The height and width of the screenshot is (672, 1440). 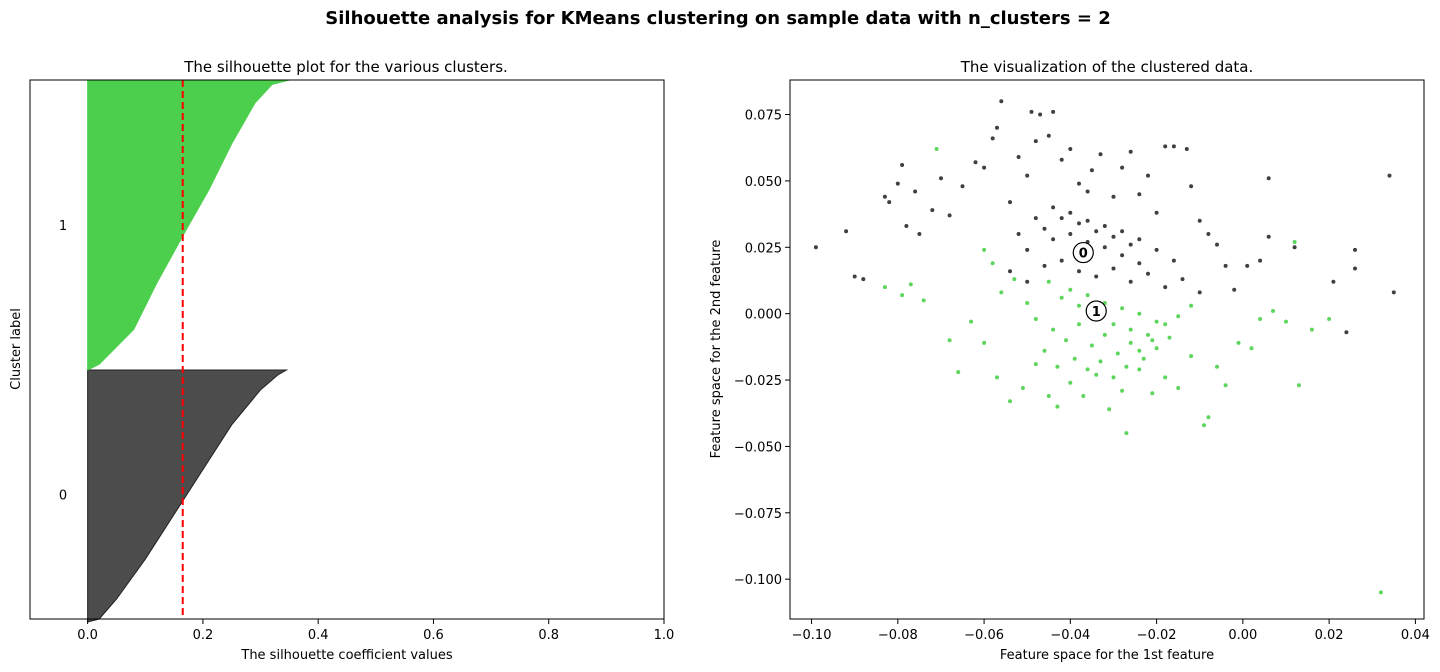 What do you see at coordinates (1107, 67) in the screenshot?
I see `scatter-plot-title: The visualization of the clustered data.` at bounding box center [1107, 67].